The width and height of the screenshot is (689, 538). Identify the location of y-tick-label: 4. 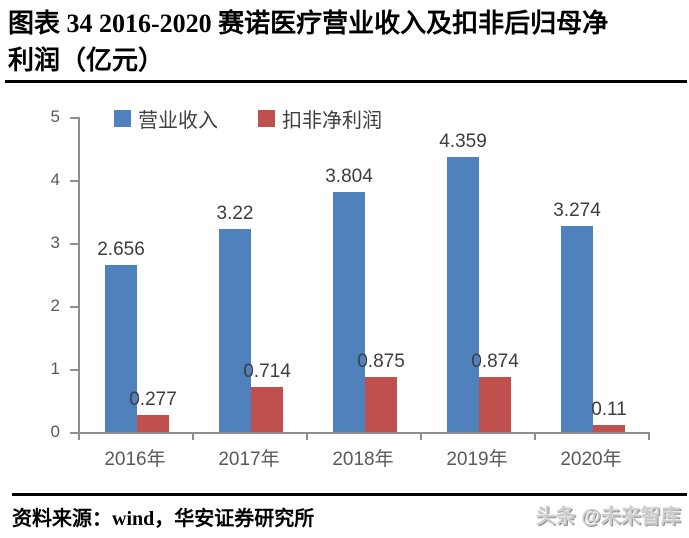
(55, 179).